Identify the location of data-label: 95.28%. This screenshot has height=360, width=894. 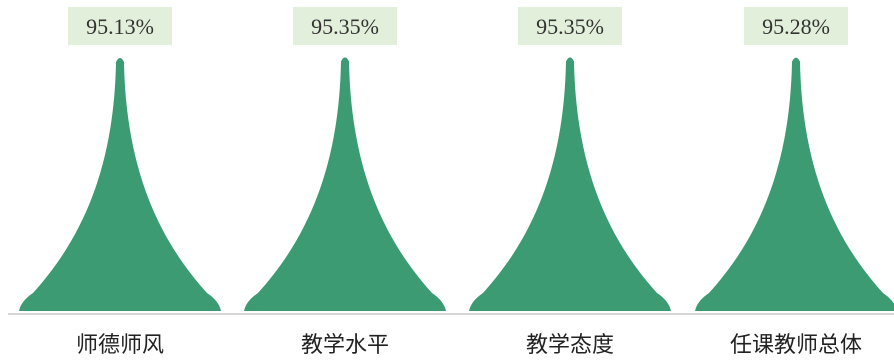
(796, 26).